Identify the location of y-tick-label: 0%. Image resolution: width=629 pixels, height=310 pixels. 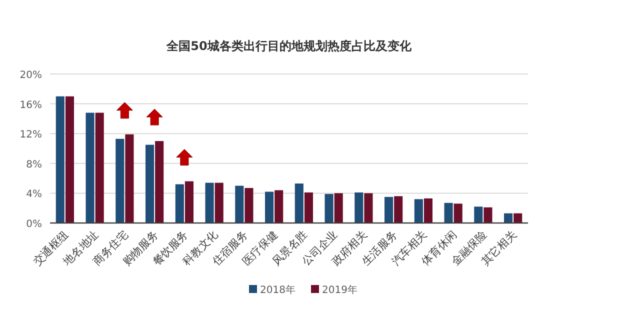
(34, 224).